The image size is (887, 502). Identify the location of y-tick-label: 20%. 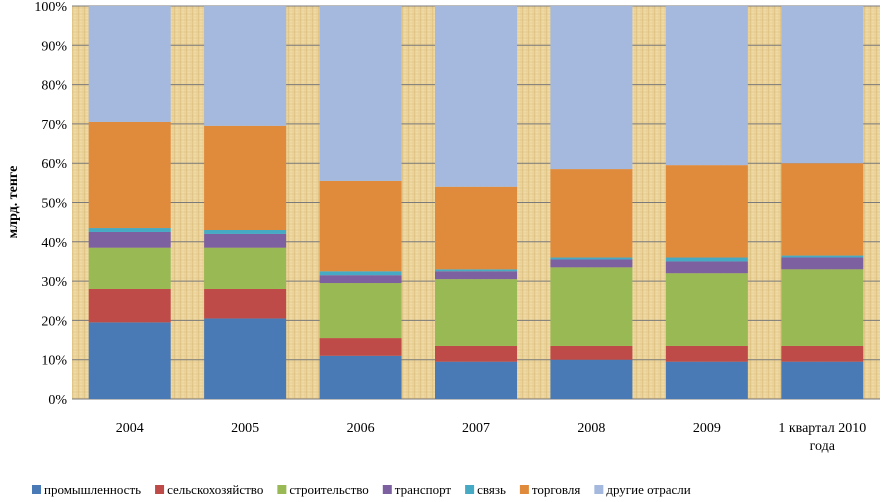
(54, 321).